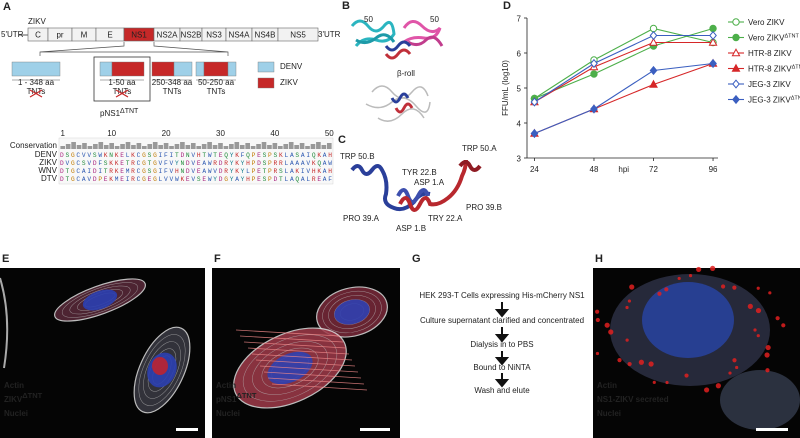 The width and height of the screenshot is (800, 438). I want to click on label-text: Nuclei, so click(228, 413).